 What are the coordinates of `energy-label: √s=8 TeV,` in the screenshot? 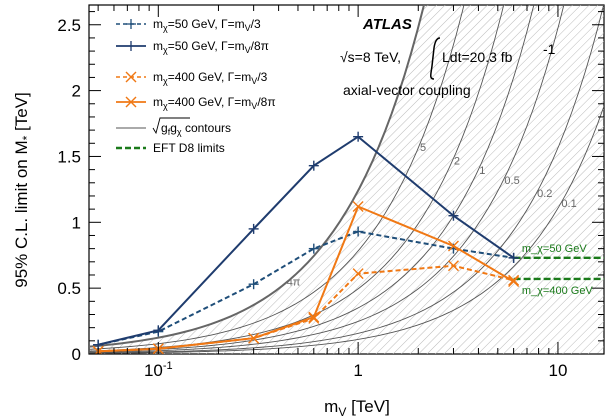 It's located at (370, 57).